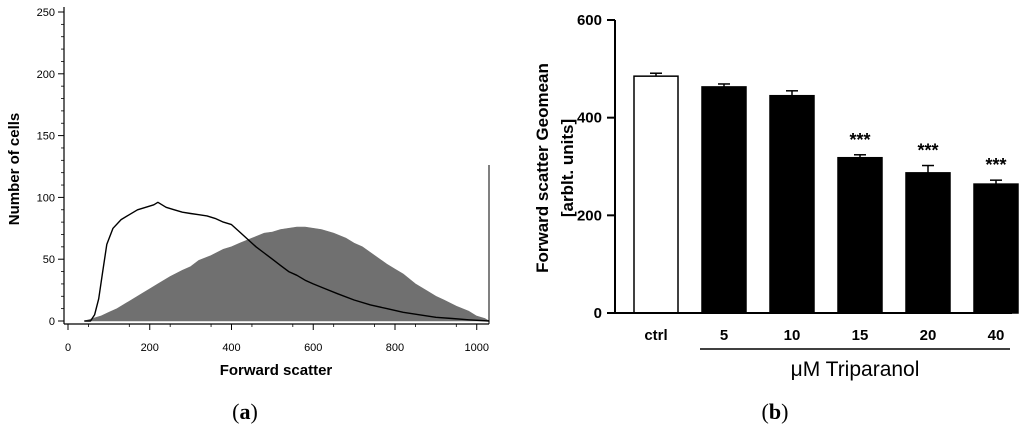 The image size is (1024, 427). I want to click on group-label: μM Triparanol, so click(855, 369).